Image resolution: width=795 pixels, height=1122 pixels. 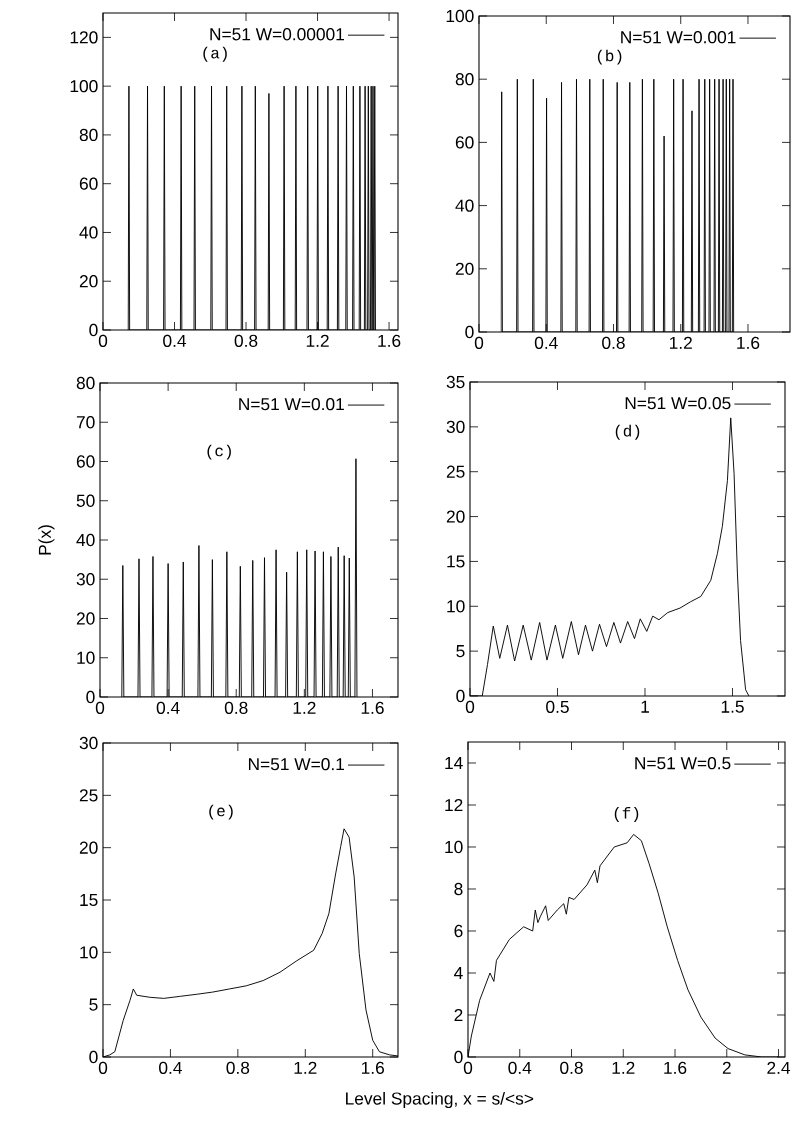 I want to click on y-tick-label: 50, so click(x=85, y=500).